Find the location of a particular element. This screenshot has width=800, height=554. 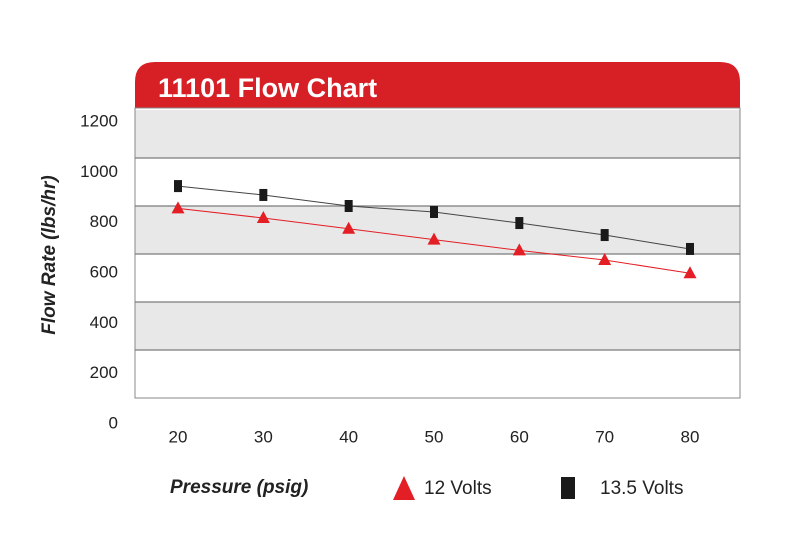

x-tick-label: 60 is located at coordinates (519, 436).